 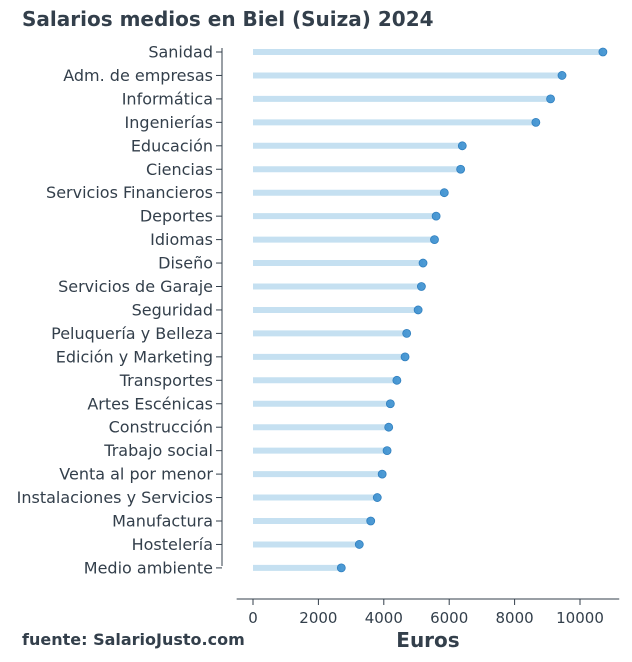 What do you see at coordinates (318, 618) in the screenshot?
I see `x-tick-label: 2000` at bounding box center [318, 618].